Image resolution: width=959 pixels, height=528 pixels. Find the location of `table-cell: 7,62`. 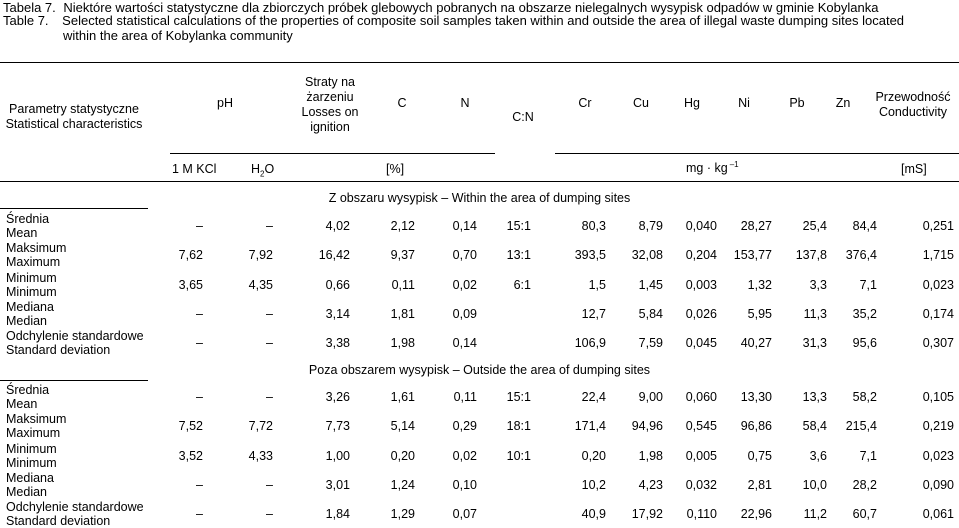

table-cell: 7,62 is located at coordinates (190, 255).